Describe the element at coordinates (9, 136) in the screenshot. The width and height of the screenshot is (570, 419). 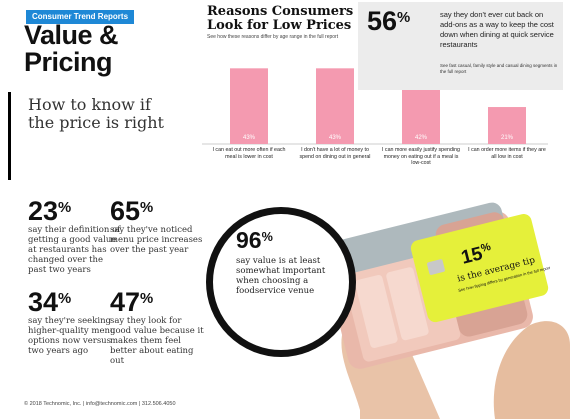
I see `accent-bar` at that location.